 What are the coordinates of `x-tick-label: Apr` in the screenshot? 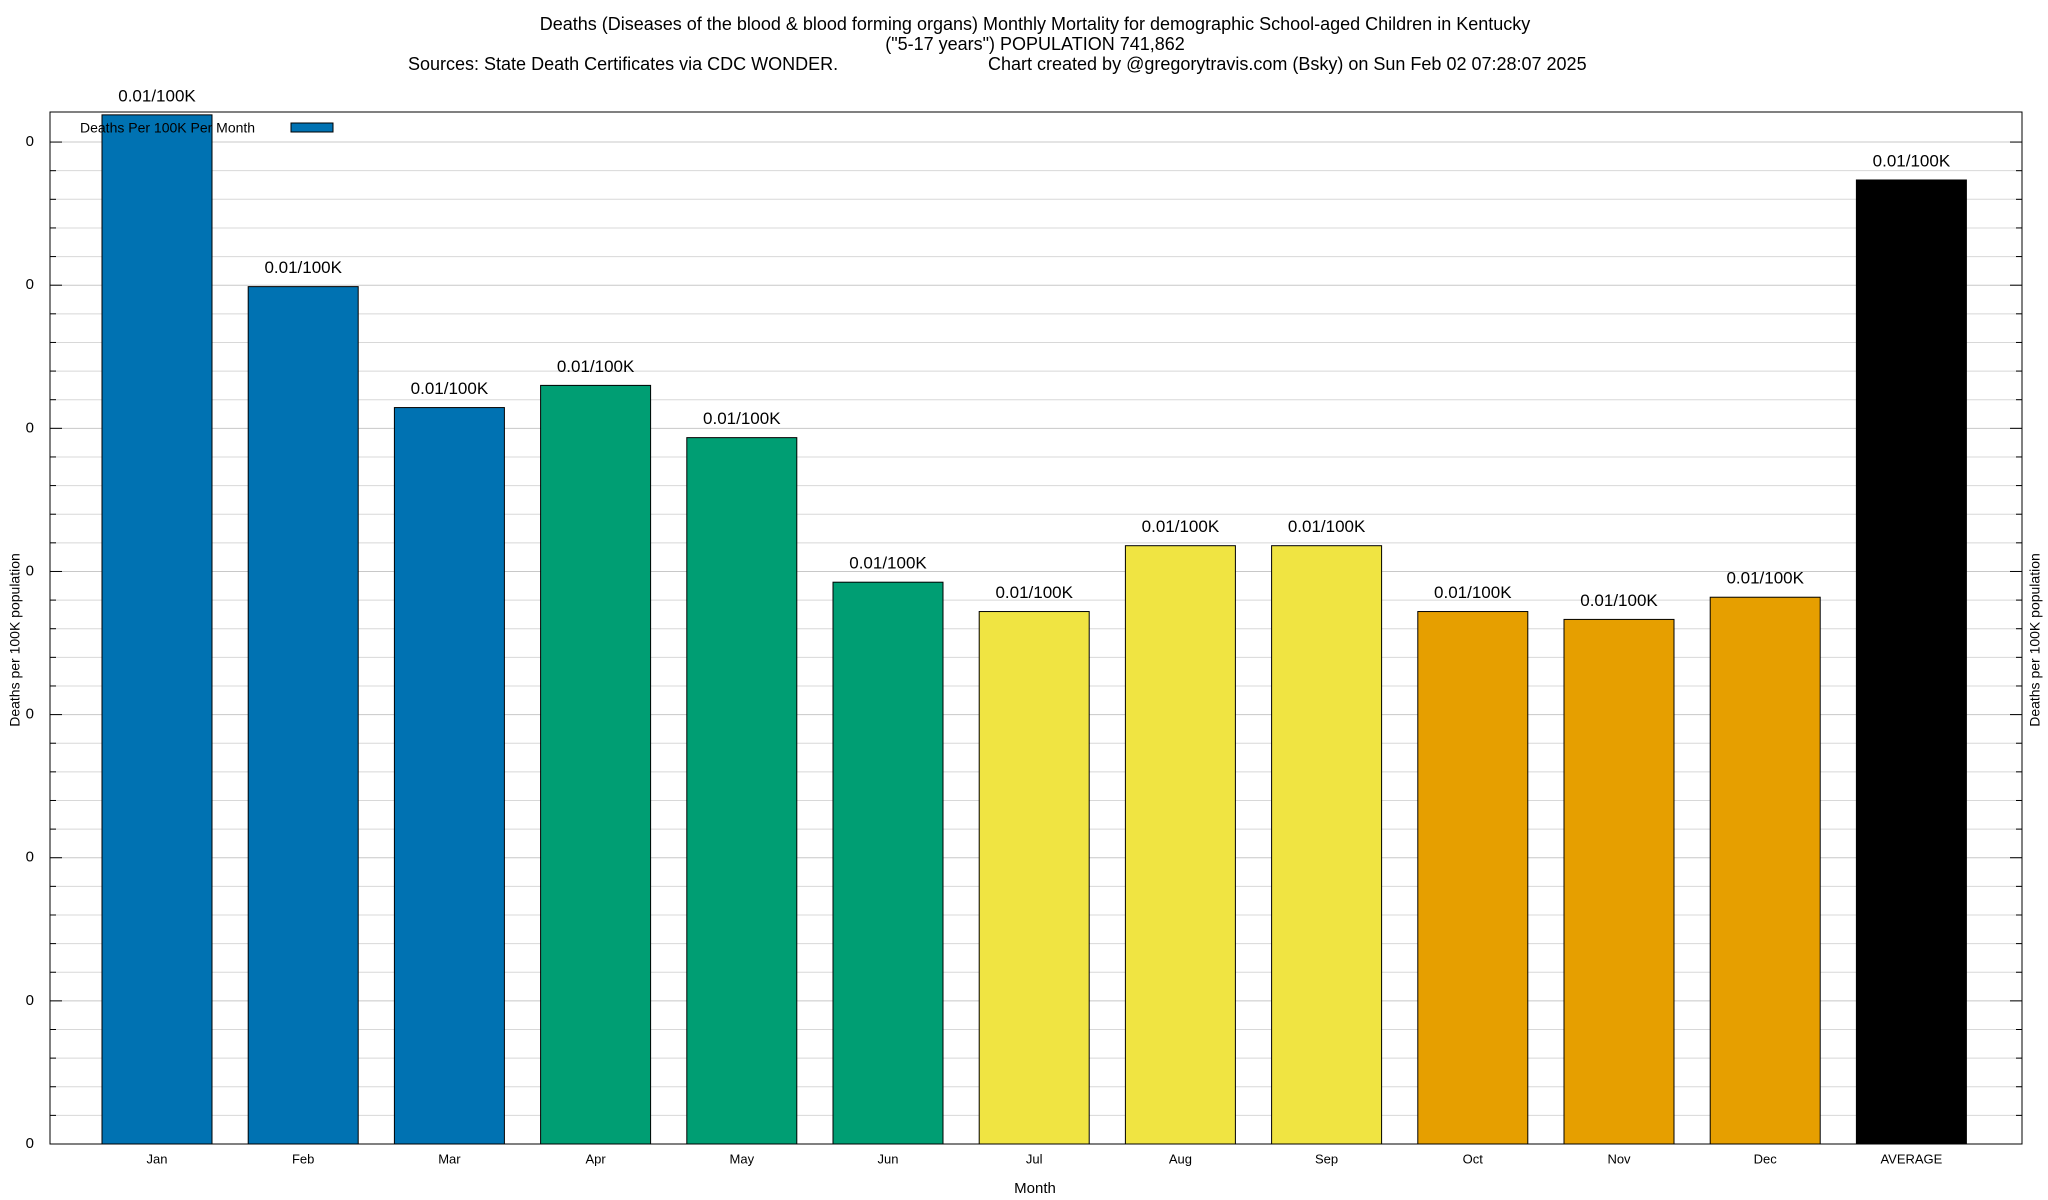 It's located at (595, 1158).